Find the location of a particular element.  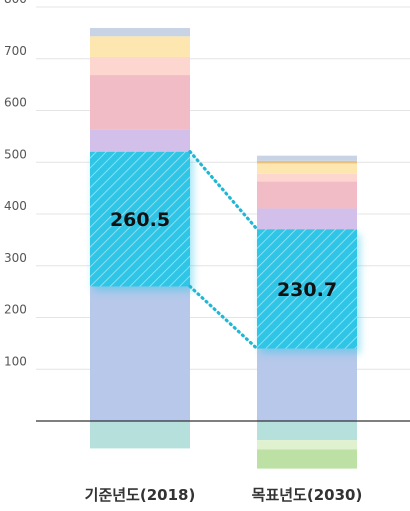

y-tick-label: 300 is located at coordinates (15, 258).